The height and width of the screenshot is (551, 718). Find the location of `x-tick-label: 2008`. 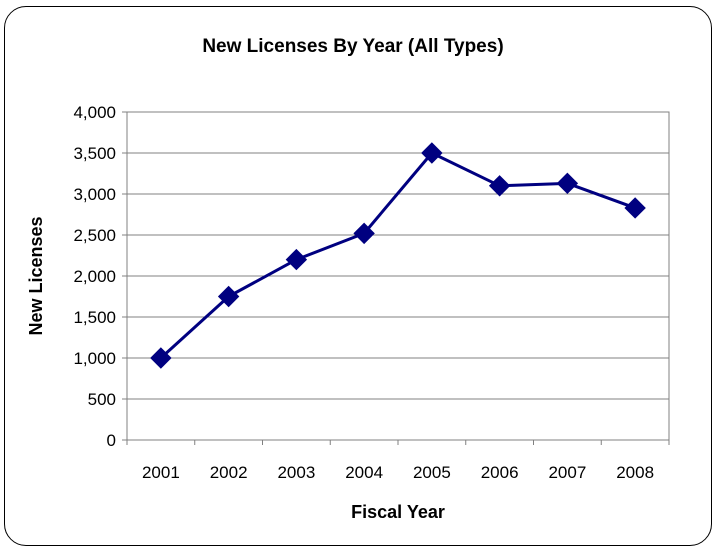

x-tick-label: 2008 is located at coordinates (635, 472).